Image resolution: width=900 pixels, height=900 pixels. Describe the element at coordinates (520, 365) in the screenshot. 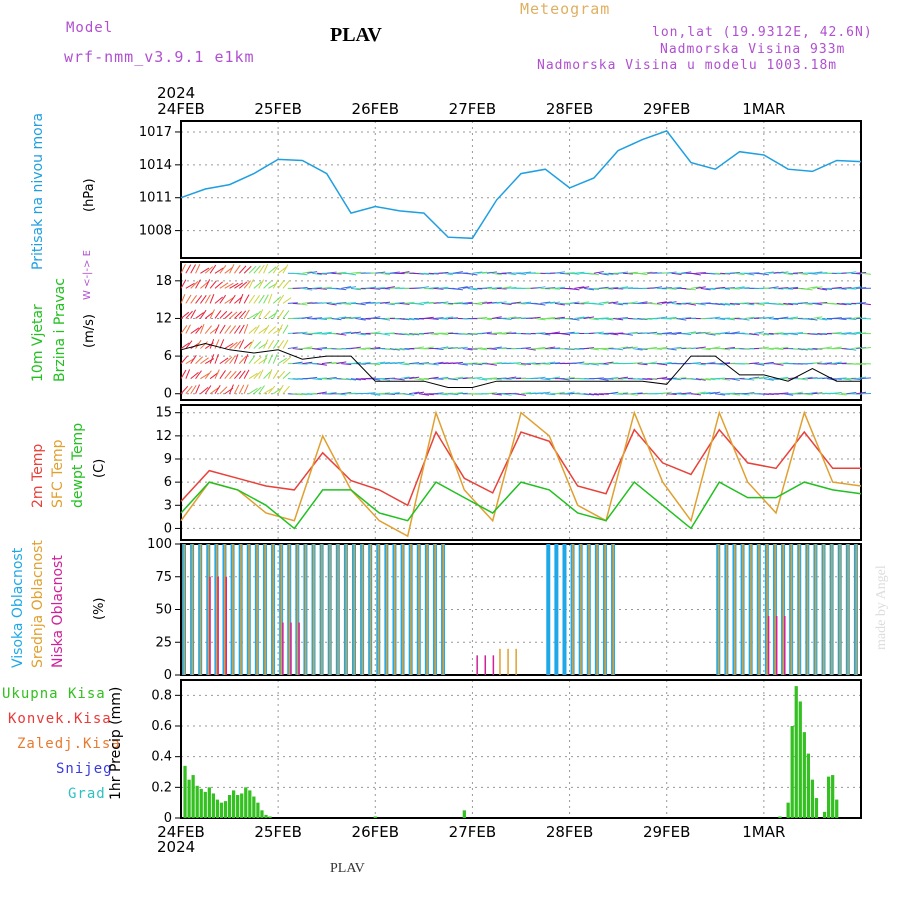

I see `wind-speed-line` at that location.